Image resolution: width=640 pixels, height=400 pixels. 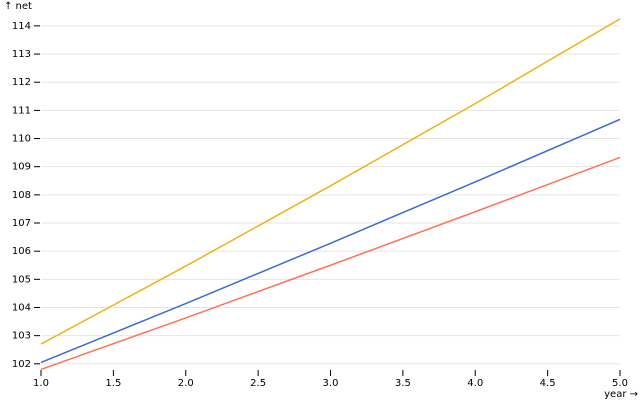 What do you see at coordinates (21, 307) in the screenshot?
I see `y-tick-label: 104` at bounding box center [21, 307].